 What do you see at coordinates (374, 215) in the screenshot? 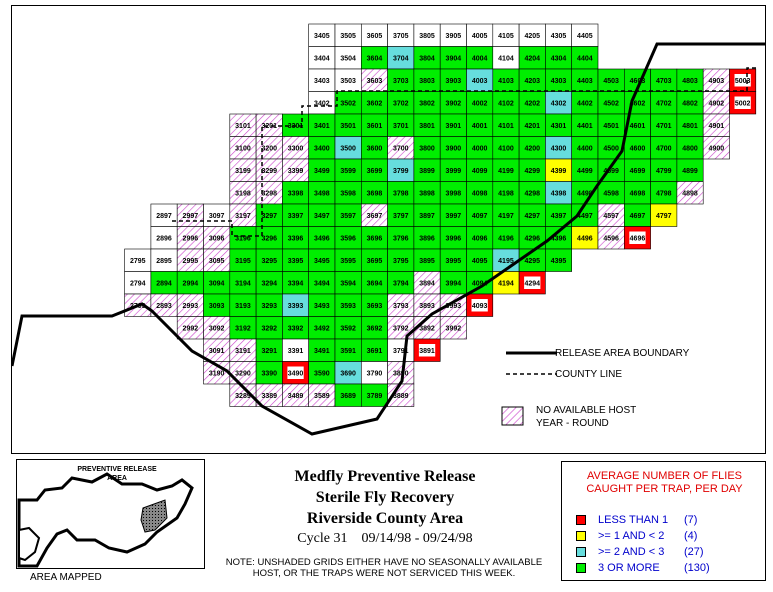
I see `grid-cell-3697: 3697` at bounding box center [374, 215].